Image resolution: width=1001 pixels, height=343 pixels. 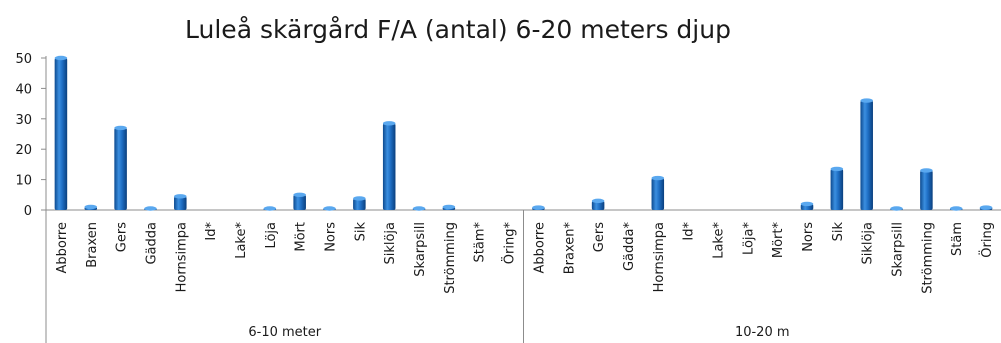 I want to click on category-label: Mört, so click(x=301, y=237).